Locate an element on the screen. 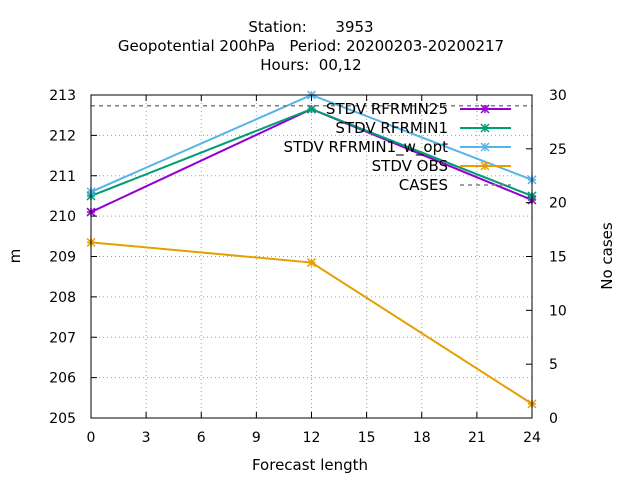 This screenshot has height=480, width=640. legend-label-stdv-rfrmin1-w-opt: STDV RFRMIN1_w_opt is located at coordinates (366, 147).